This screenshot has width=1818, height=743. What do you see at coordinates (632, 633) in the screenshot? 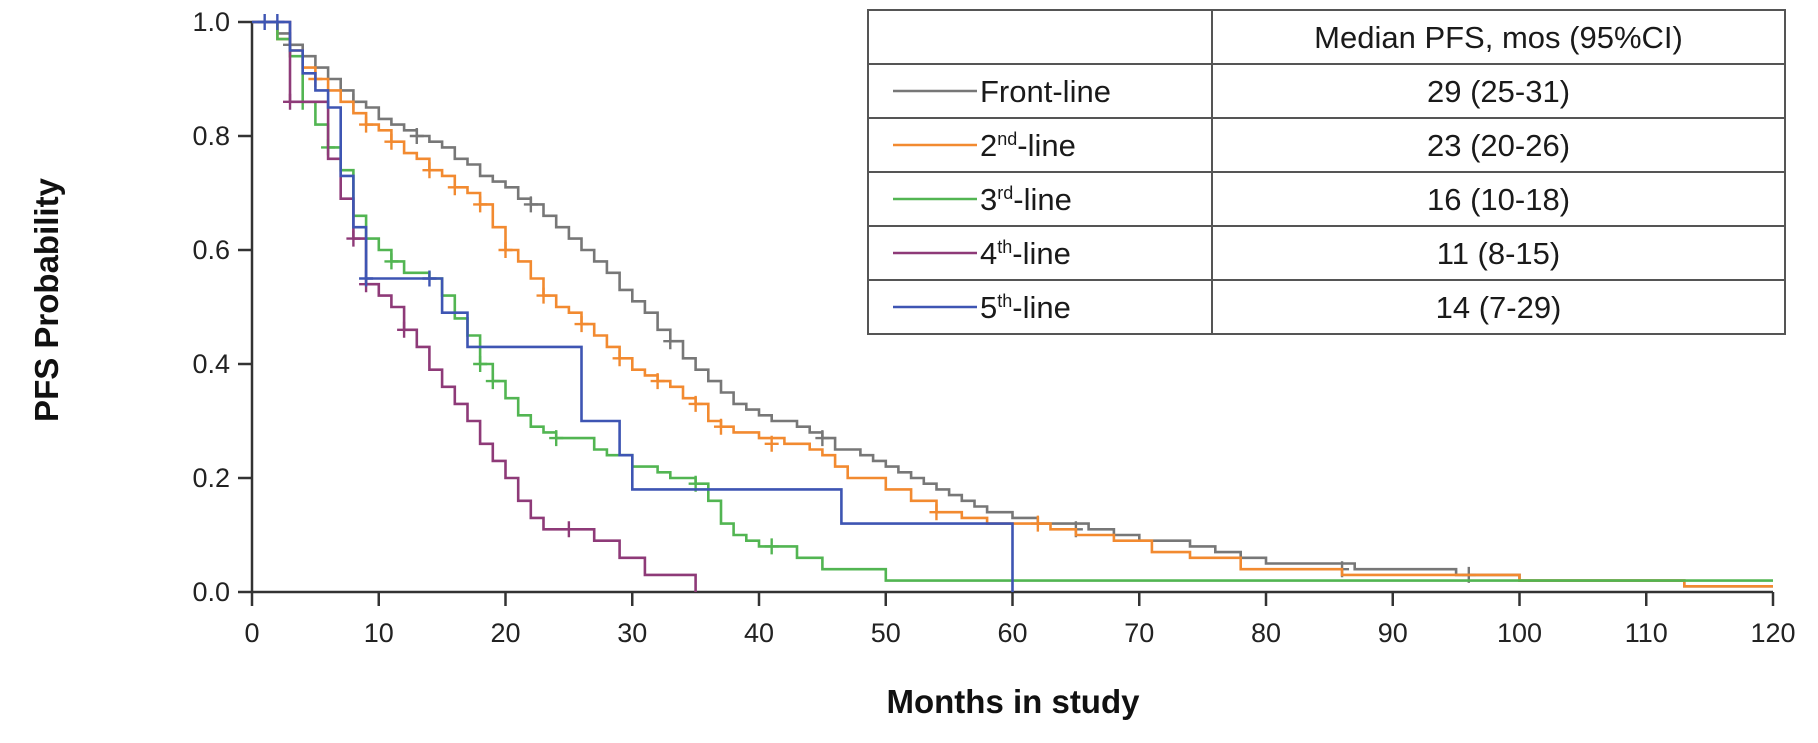
I see `x-tick-label: 30` at bounding box center [632, 633].